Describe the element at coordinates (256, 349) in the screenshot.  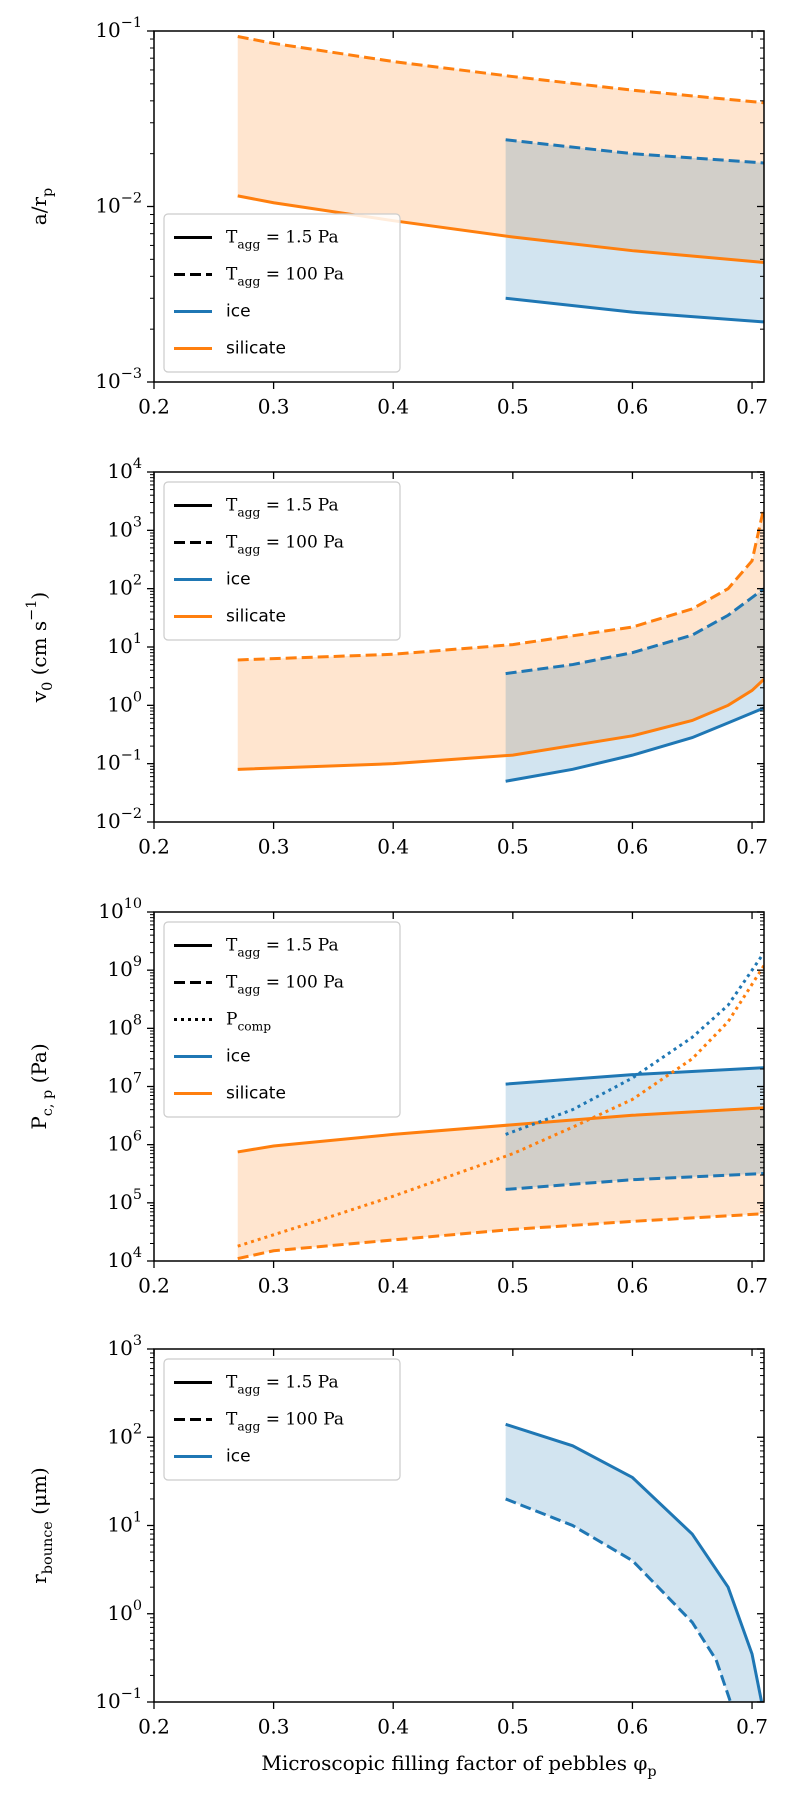
I see `text-part: silicate` at that location.